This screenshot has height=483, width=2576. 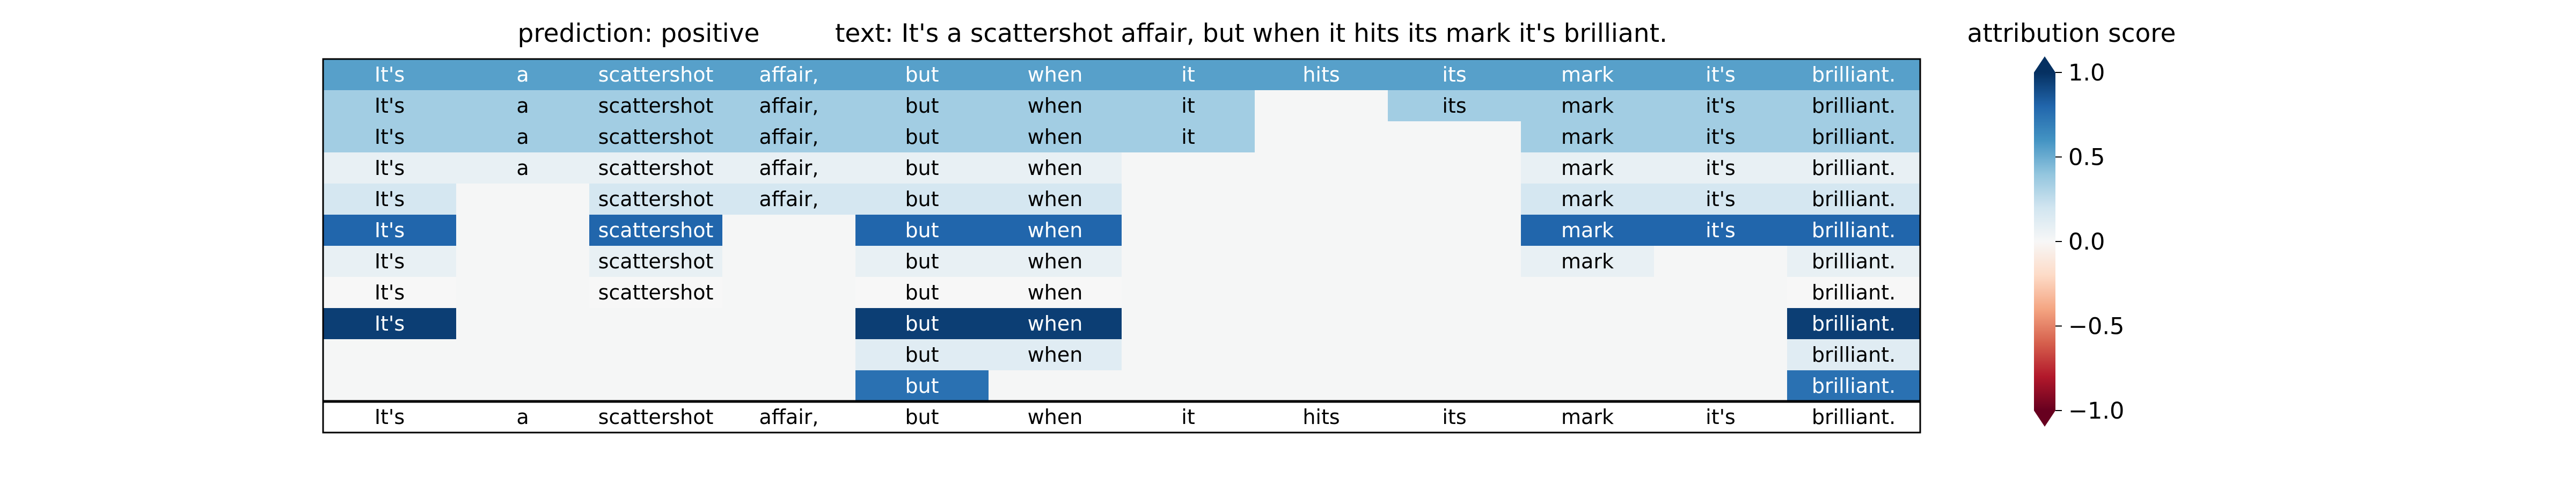 What do you see at coordinates (1454, 417) in the screenshot?
I see `reference-token: its` at bounding box center [1454, 417].